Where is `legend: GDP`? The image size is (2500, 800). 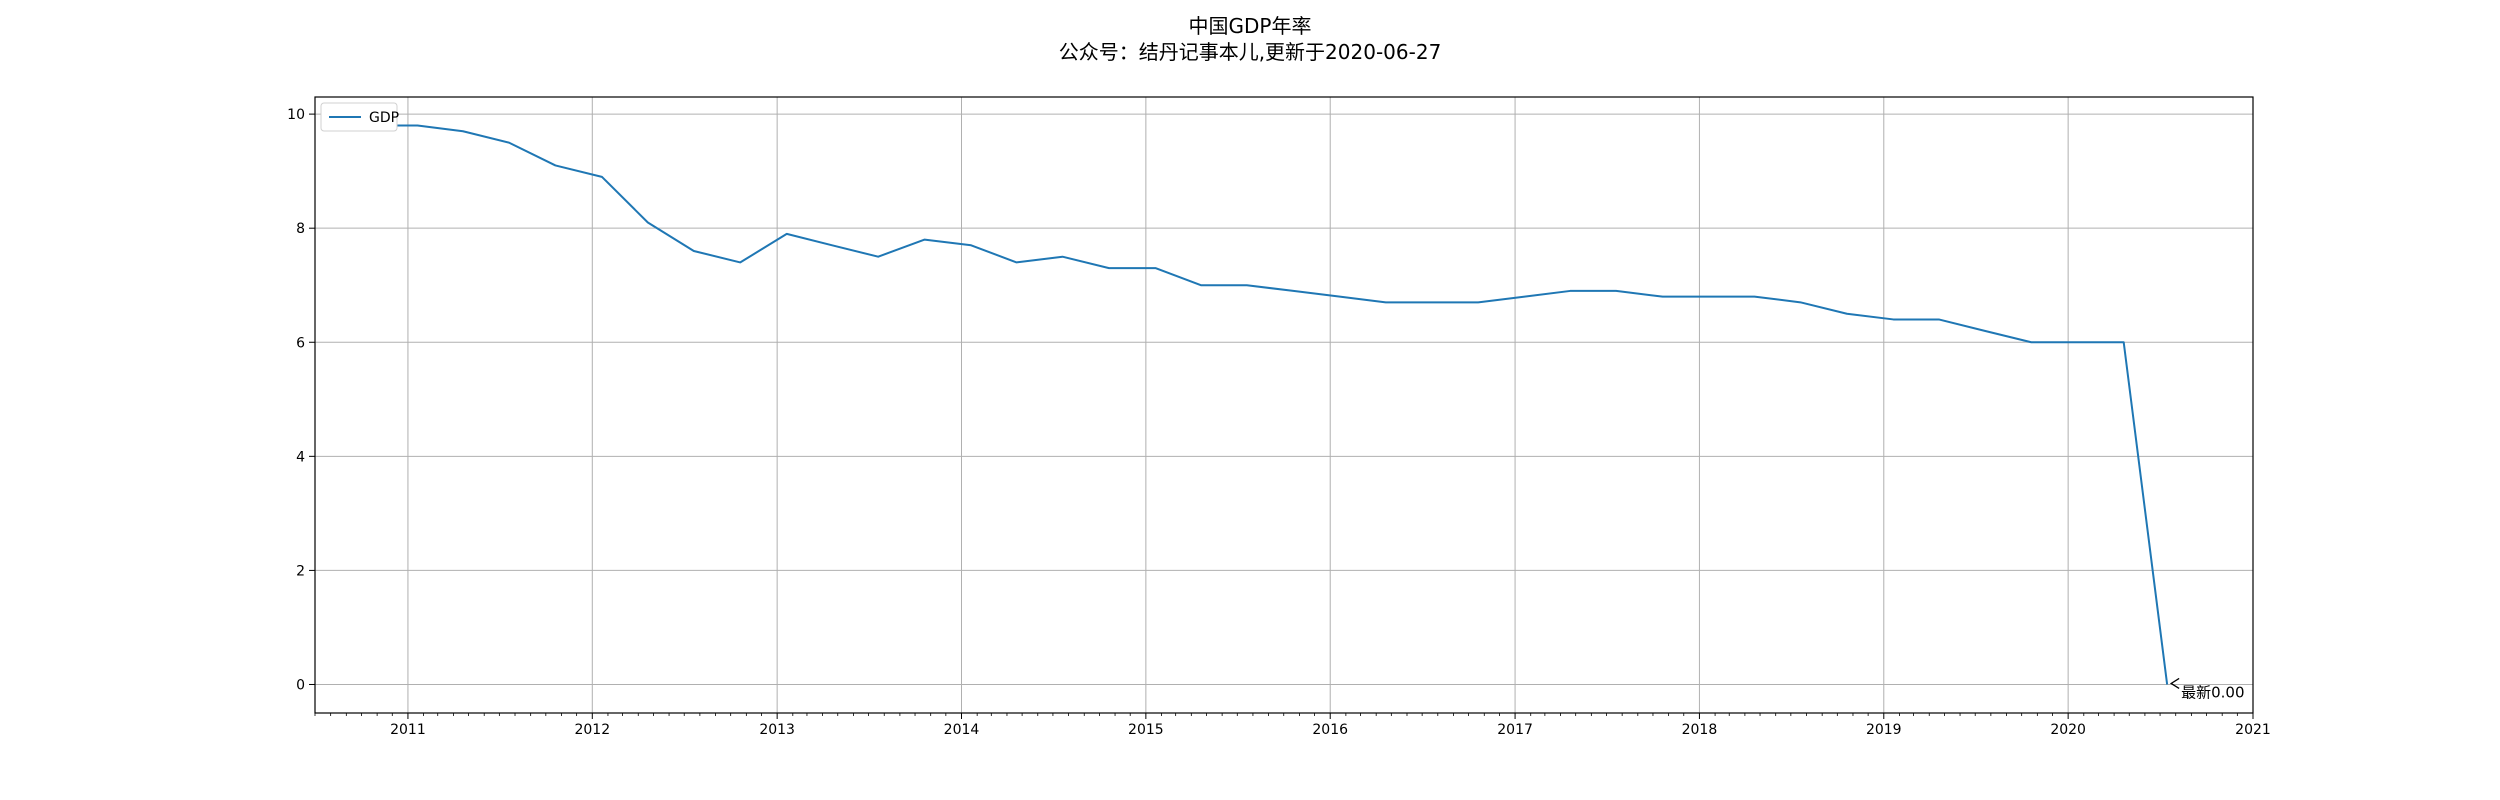 legend: GDP is located at coordinates (359, 117).